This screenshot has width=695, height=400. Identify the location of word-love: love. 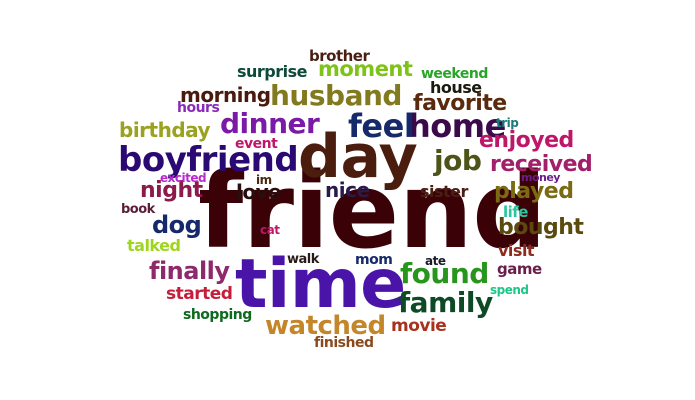
(259, 192).